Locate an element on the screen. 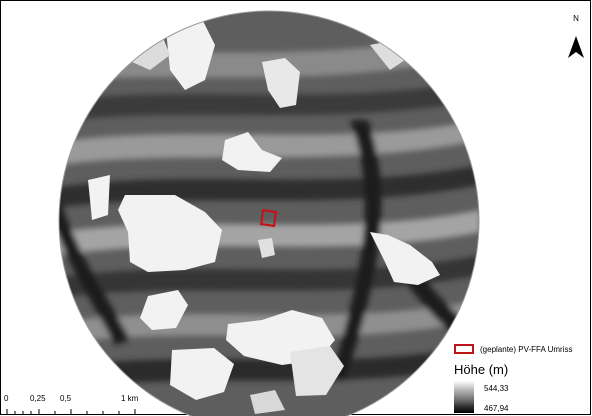 The image size is (592, 416). elevation-color-ramp is located at coordinates (464, 397).